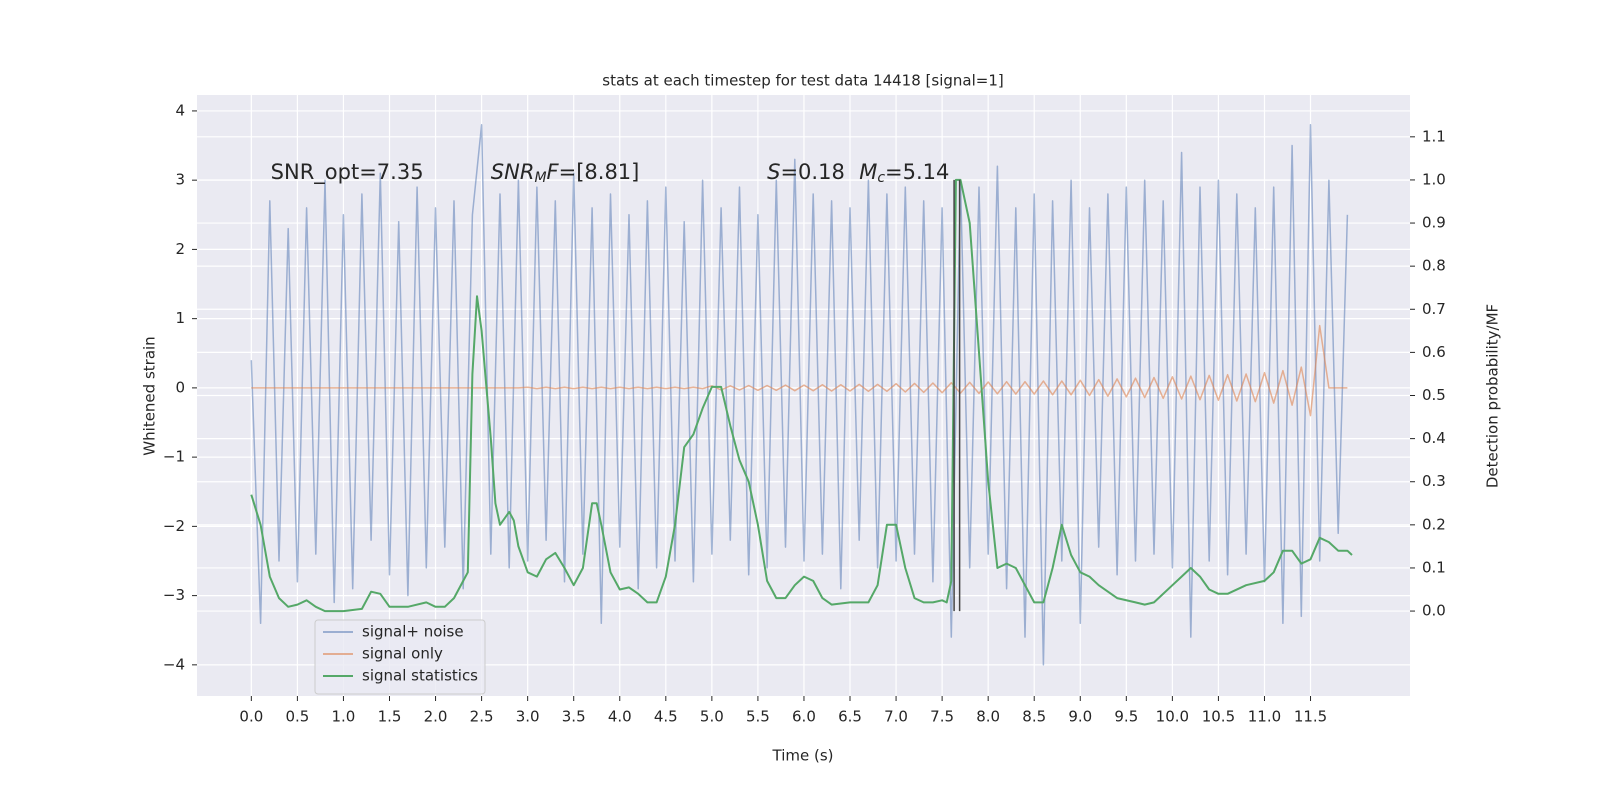  I want to click on annotation-part: =0.18, so click(812, 172).